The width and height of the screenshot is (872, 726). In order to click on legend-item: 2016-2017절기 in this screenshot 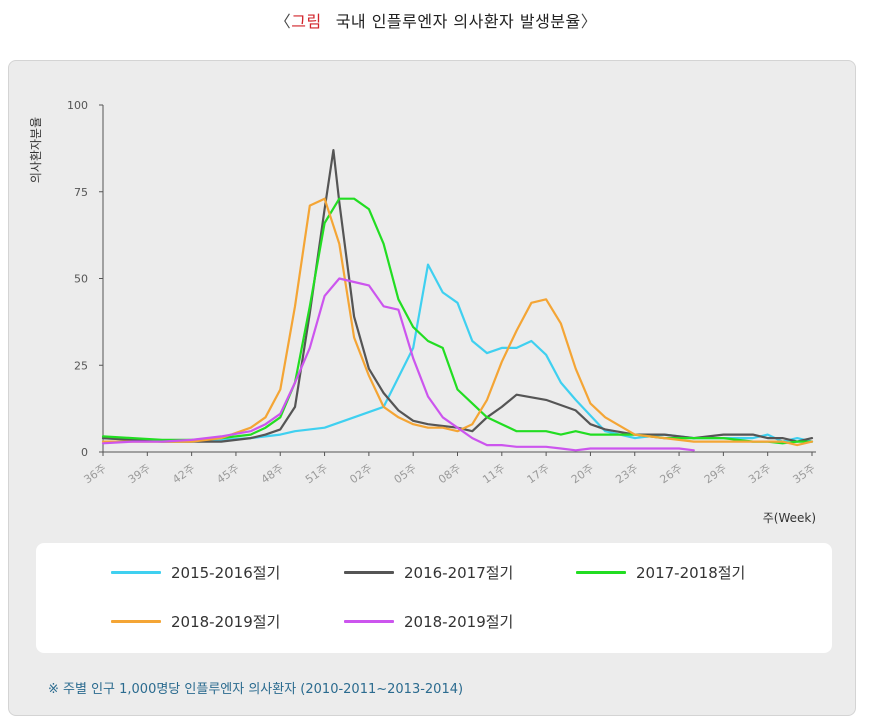, I will do `click(428, 572)`.